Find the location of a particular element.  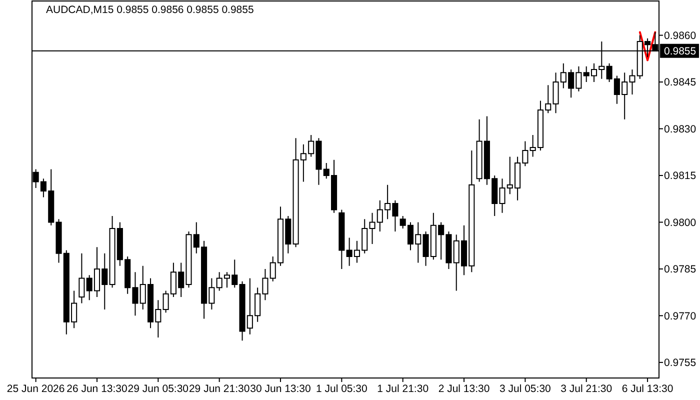

y-tick-label: 0.9800 is located at coordinates (680, 222).